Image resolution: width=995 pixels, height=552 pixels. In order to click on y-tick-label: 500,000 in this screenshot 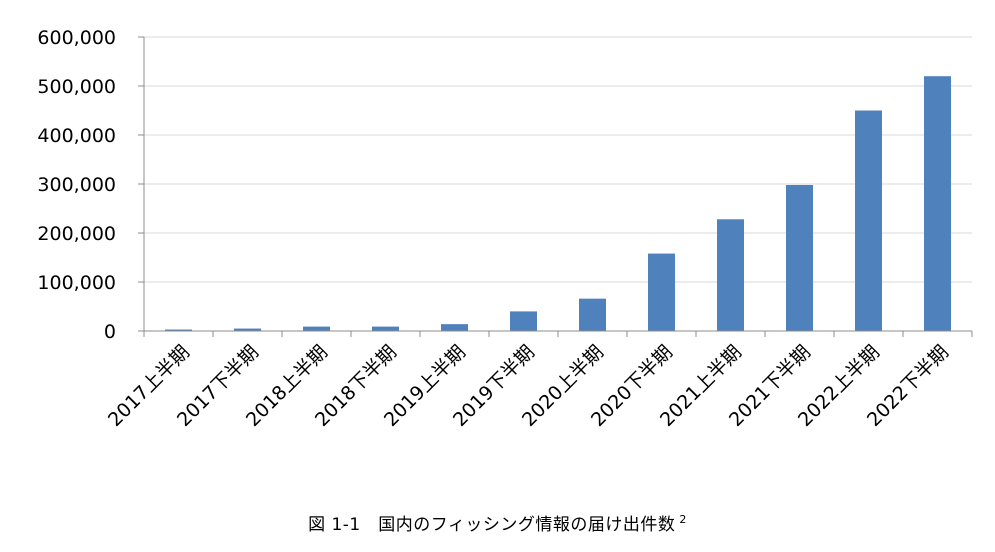, I will do `click(76, 87)`.